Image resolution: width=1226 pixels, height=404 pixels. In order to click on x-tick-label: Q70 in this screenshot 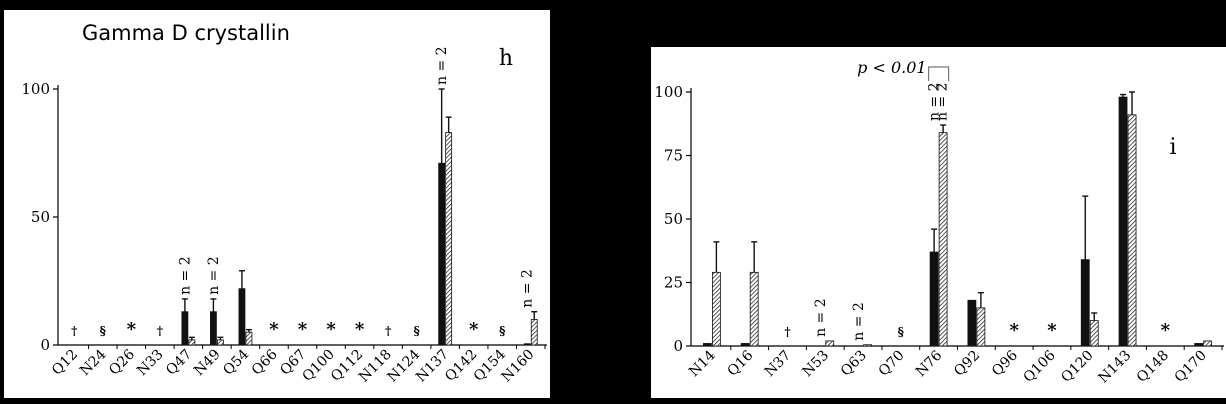, I will do `click(892, 364)`.